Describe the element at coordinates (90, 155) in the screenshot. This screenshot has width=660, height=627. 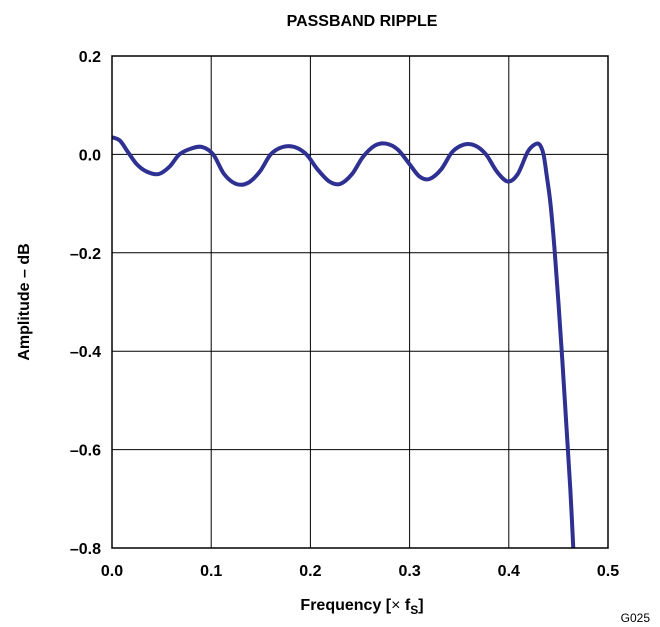
I see `y-tick-label: 0.0` at that location.